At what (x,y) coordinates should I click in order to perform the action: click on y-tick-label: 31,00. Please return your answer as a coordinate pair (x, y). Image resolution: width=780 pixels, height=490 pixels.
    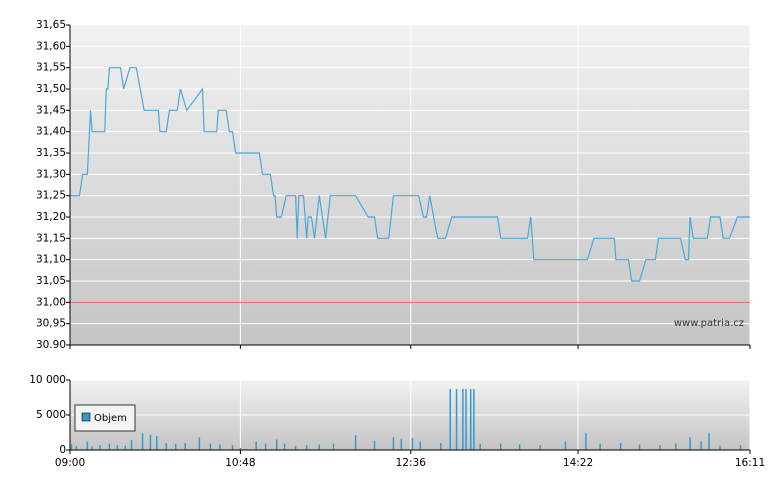
    Looking at the image, I should click on (51, 302).